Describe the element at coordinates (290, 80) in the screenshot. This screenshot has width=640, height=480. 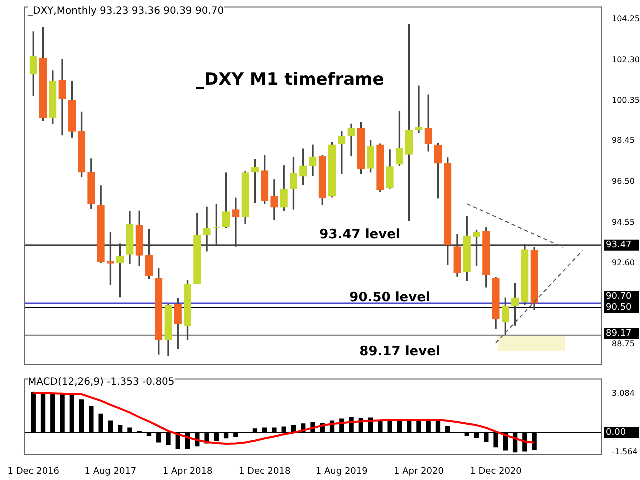
I see `text: _DXY M1 timeframe` at that location.